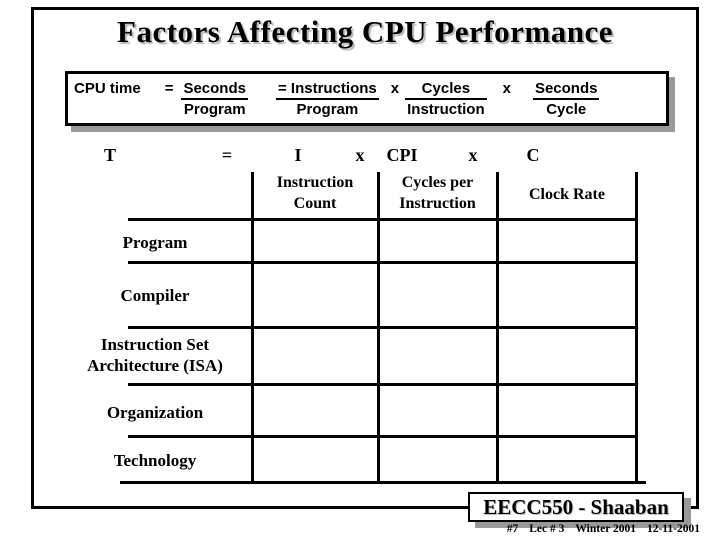 Image resolution: width=720 pixels, height=540 pixels. I want to click on row-label-program: Program, so click(155, 242).